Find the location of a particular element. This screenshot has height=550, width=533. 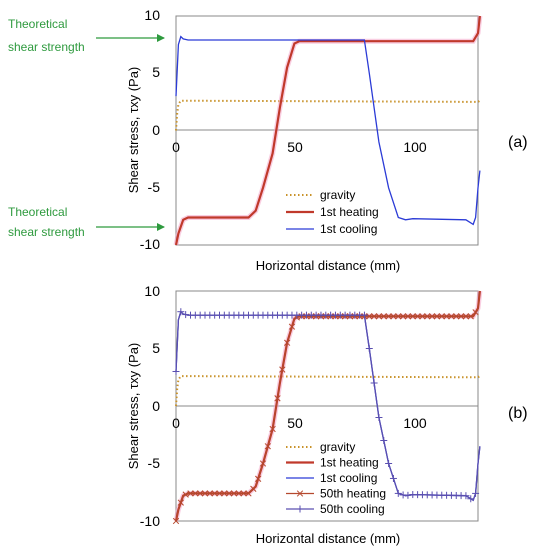

panel-b-x-ticks: 0 50 100 is located at coordinates (299, 423).